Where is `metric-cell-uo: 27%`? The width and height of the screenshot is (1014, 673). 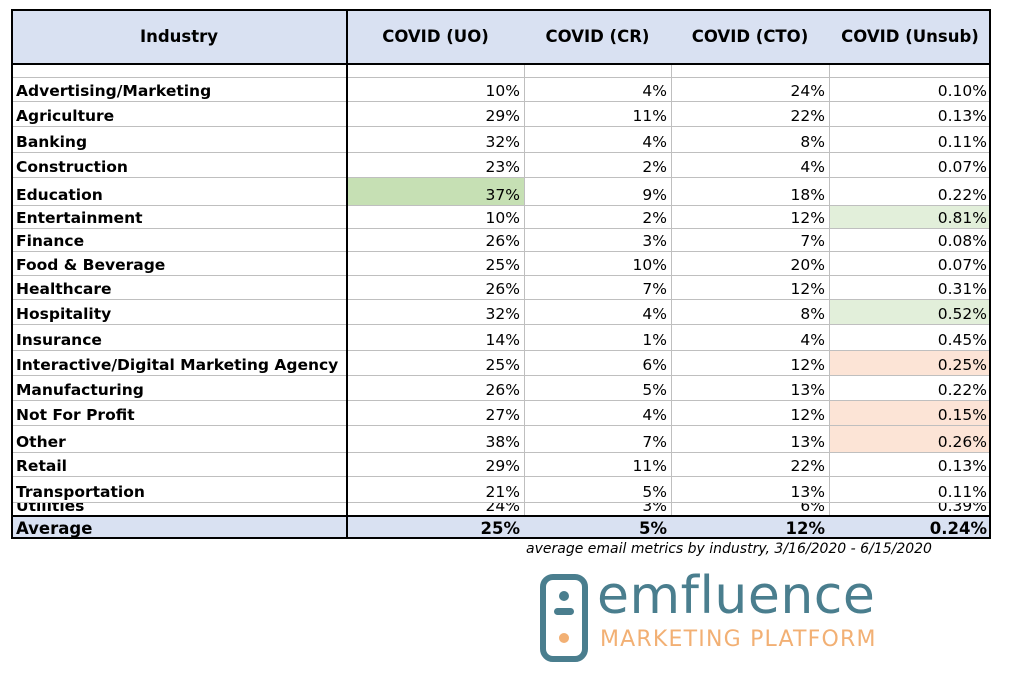 metric-cell-uo: 27% is located at coordinates (502, 415).